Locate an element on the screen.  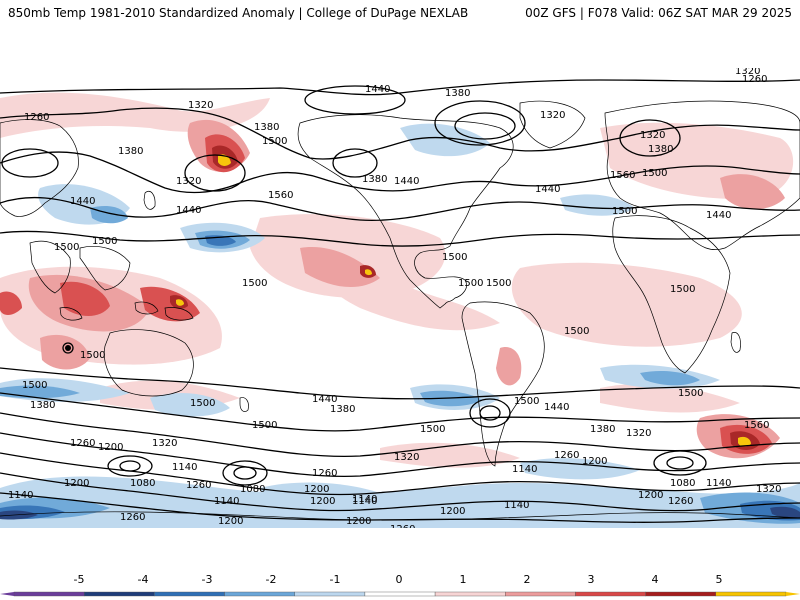
colorbar-tick-label: -5 is located at coordinates (79, 579).